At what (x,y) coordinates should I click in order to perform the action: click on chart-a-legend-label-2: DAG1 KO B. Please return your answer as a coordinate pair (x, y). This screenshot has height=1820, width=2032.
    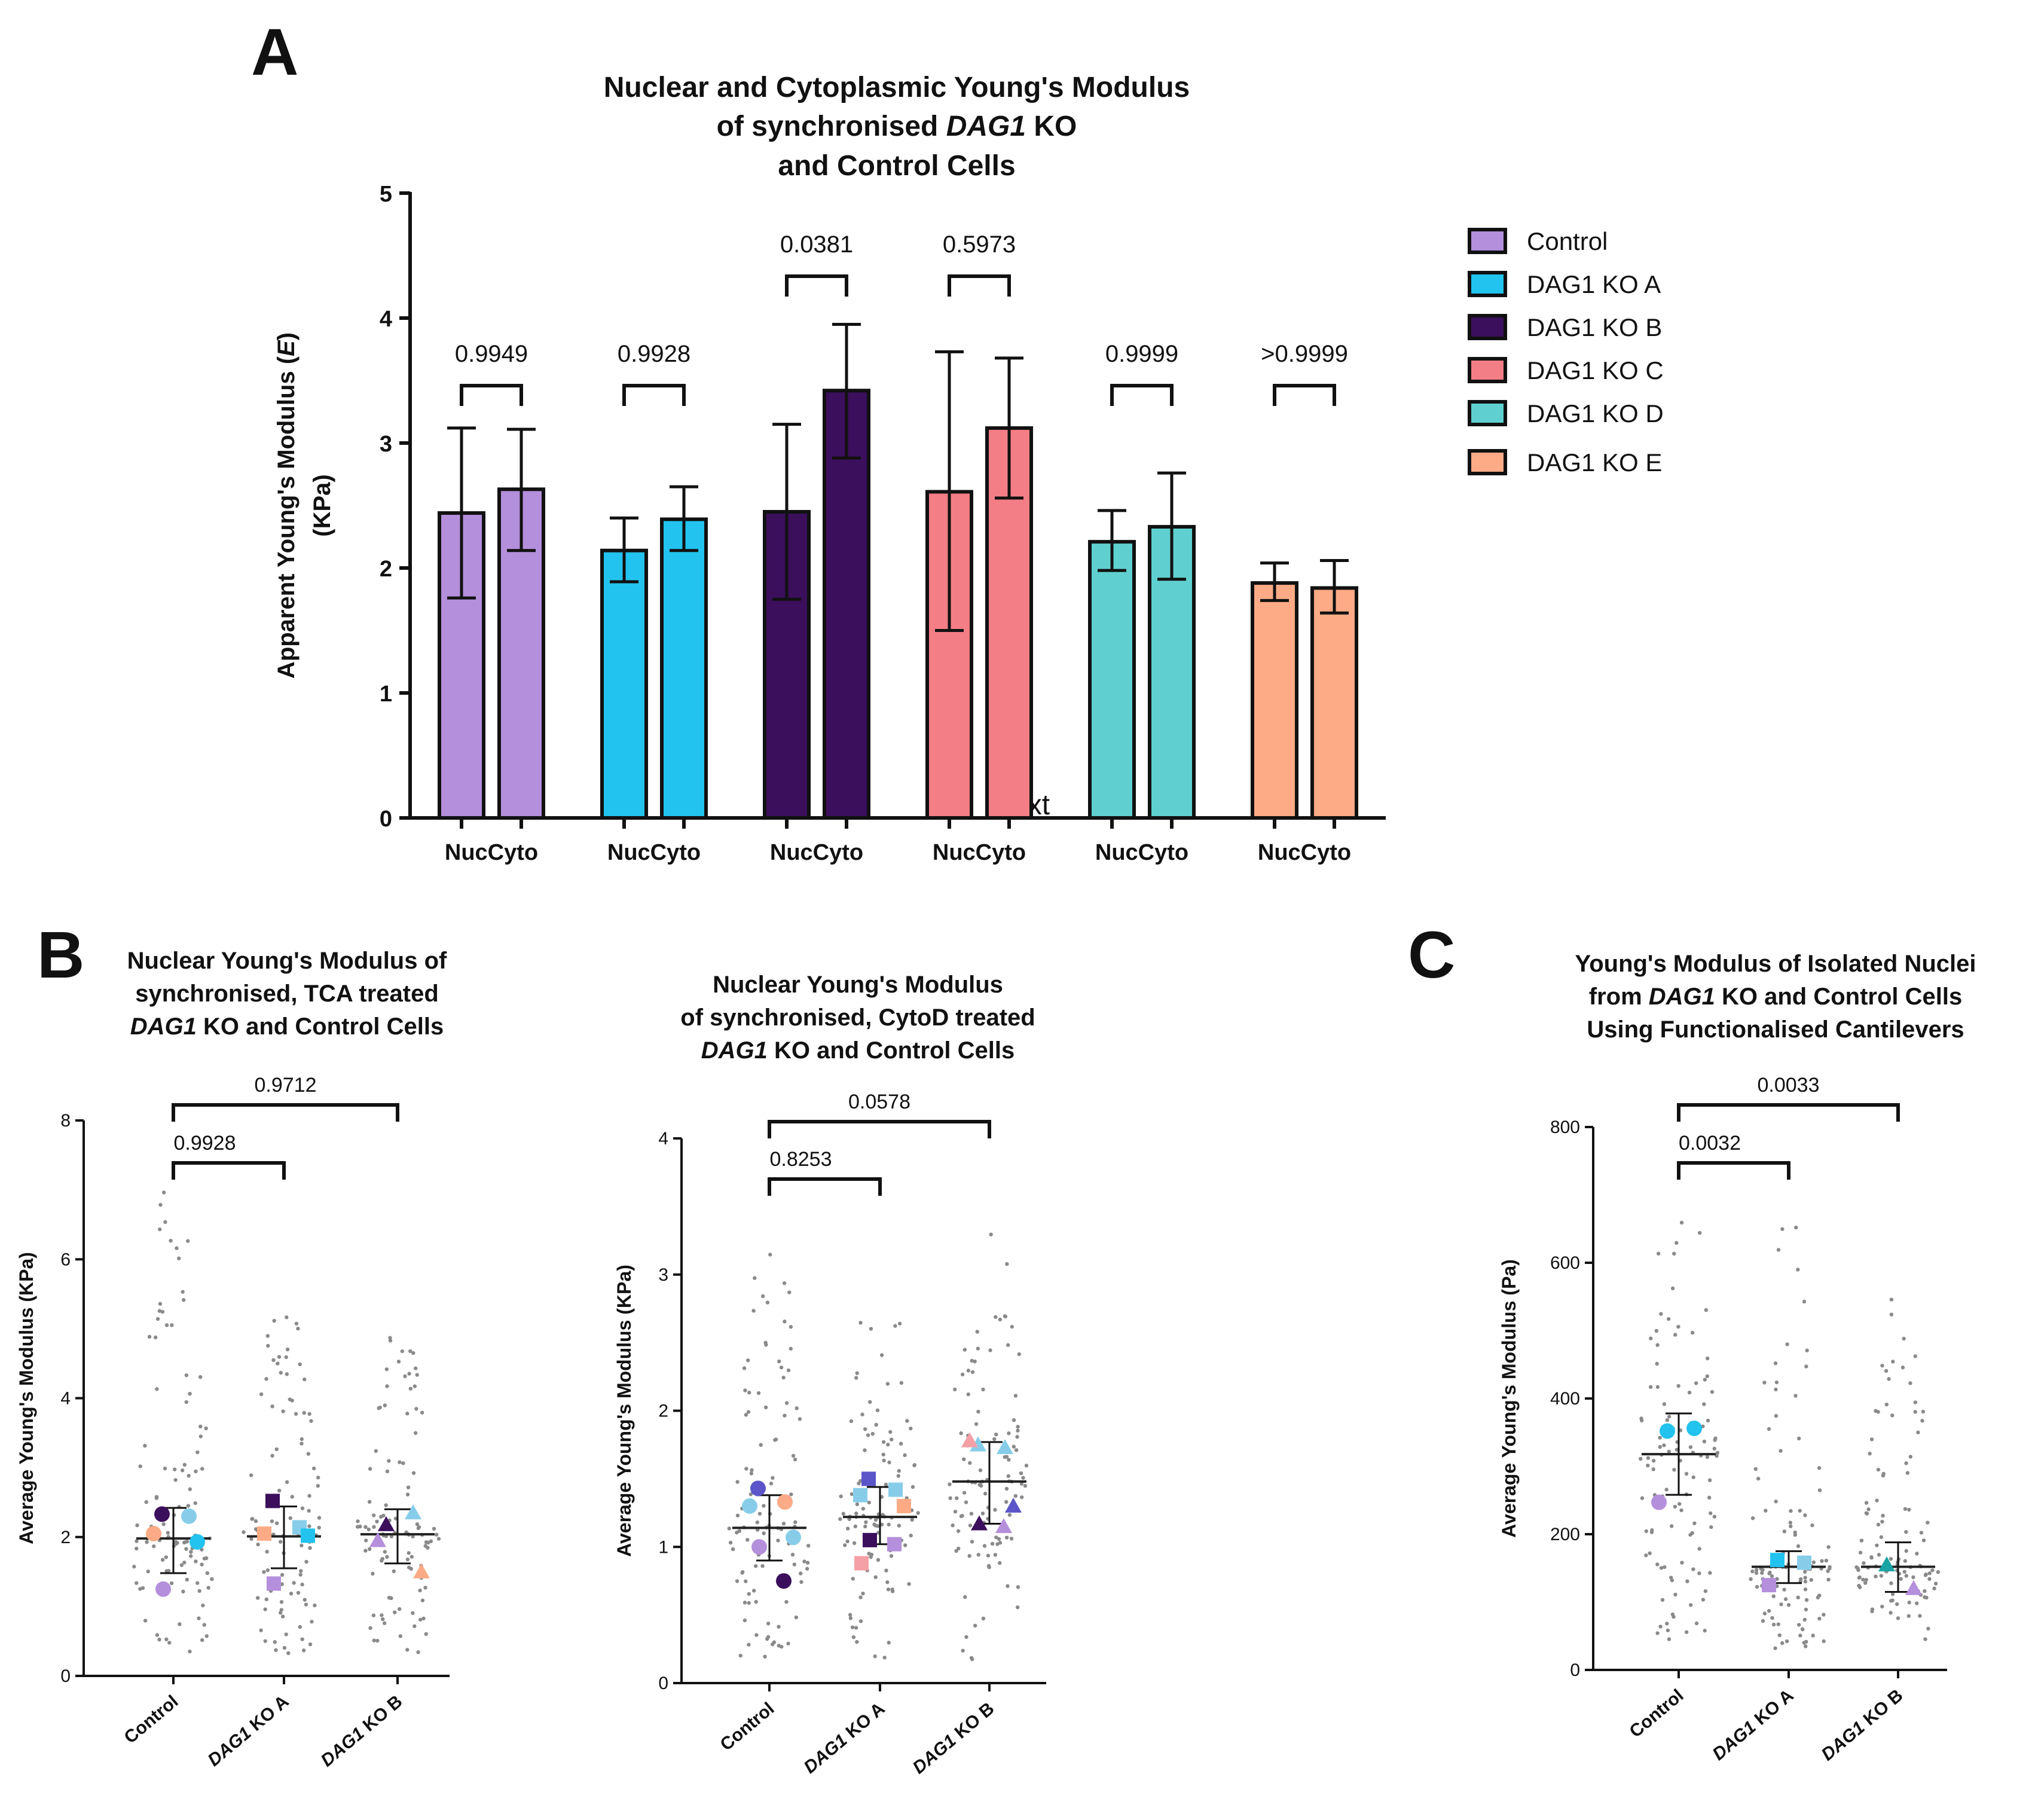
    Looking at the image, I should click on (1594, 327).